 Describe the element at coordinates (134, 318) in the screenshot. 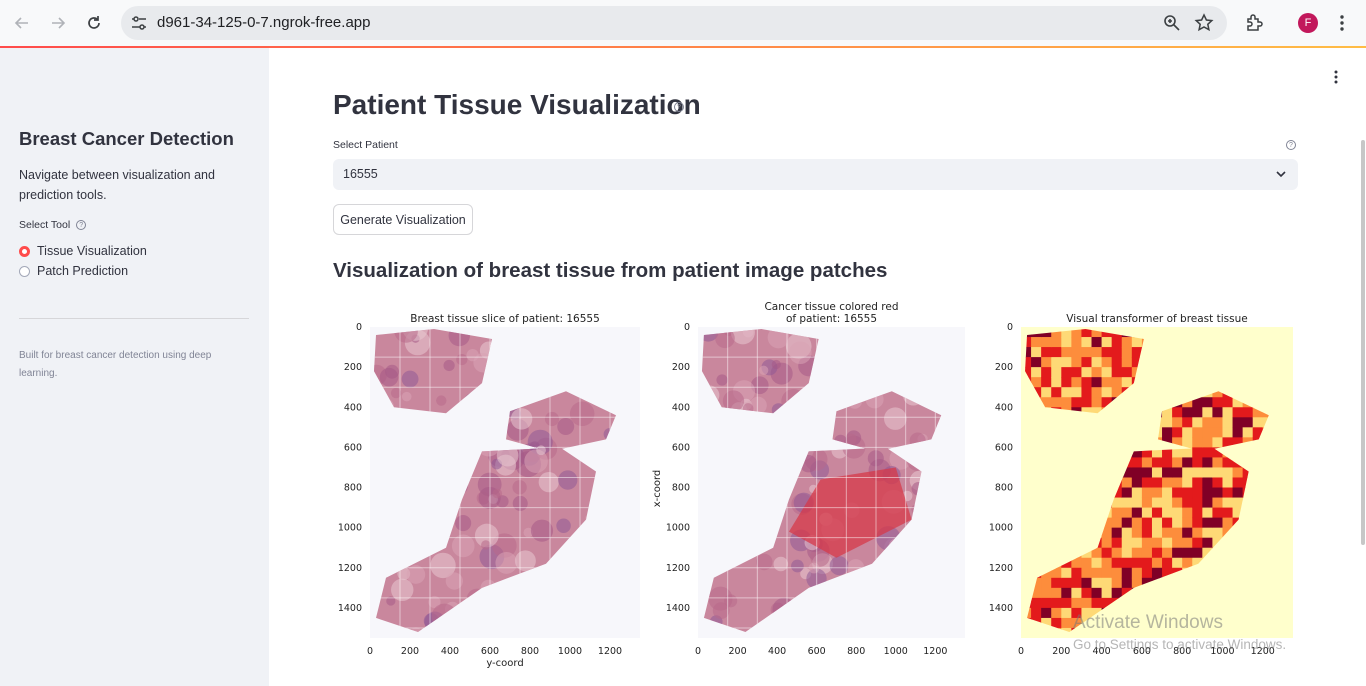

I see `sidebar-divider` at that location.